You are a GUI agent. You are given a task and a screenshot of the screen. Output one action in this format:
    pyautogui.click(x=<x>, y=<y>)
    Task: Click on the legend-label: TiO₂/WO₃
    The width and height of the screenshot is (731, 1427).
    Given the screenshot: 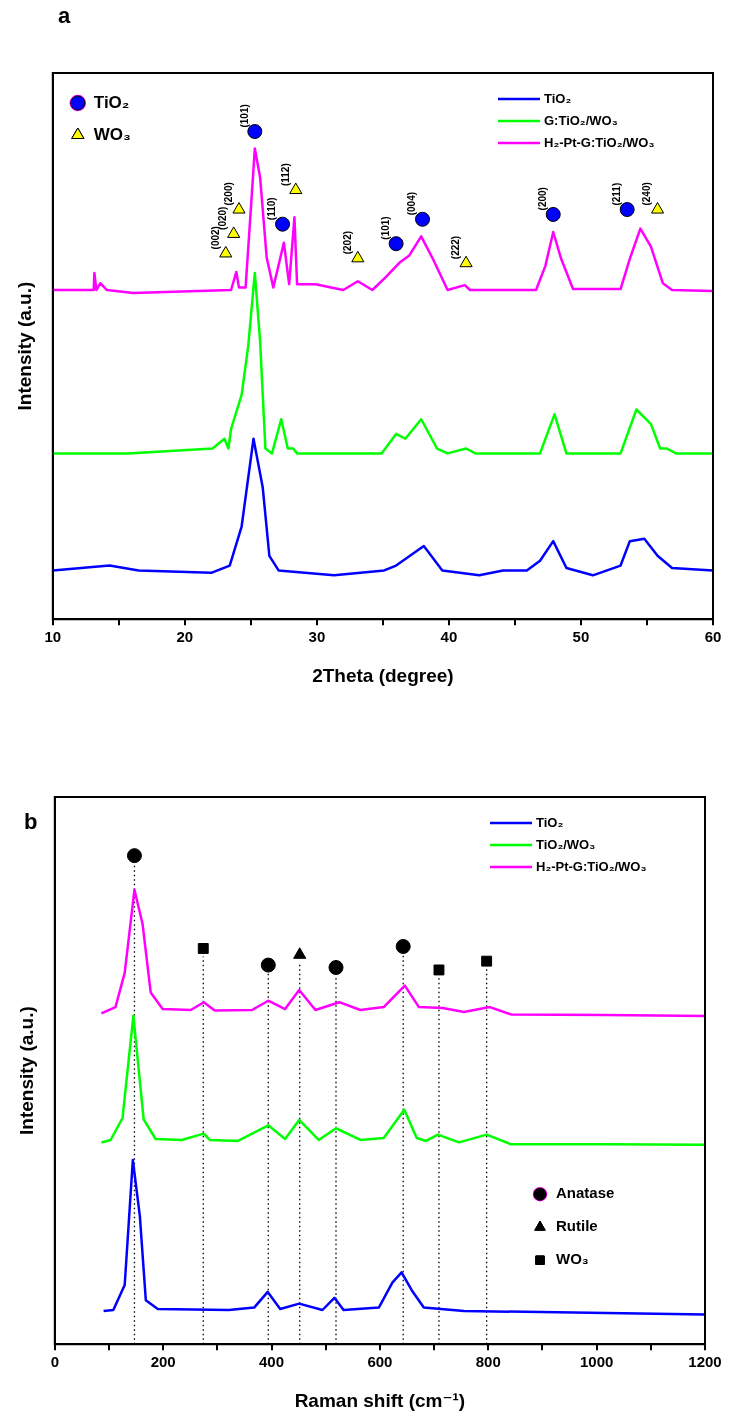 What is the action you would take?
    pyautogui.click(x=566, y=844)
    